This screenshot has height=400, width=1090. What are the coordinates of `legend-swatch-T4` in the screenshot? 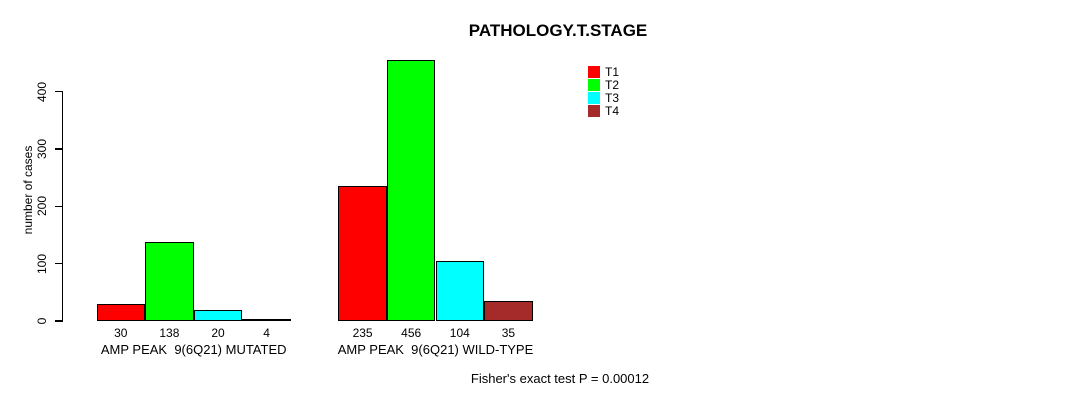 It's located at (594, 111).